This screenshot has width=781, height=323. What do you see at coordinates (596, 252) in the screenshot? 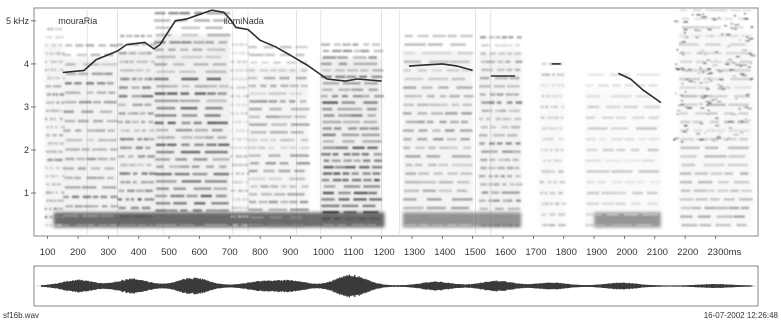
I see `x-tick-label: 1900` at bounding box center [596, 252].